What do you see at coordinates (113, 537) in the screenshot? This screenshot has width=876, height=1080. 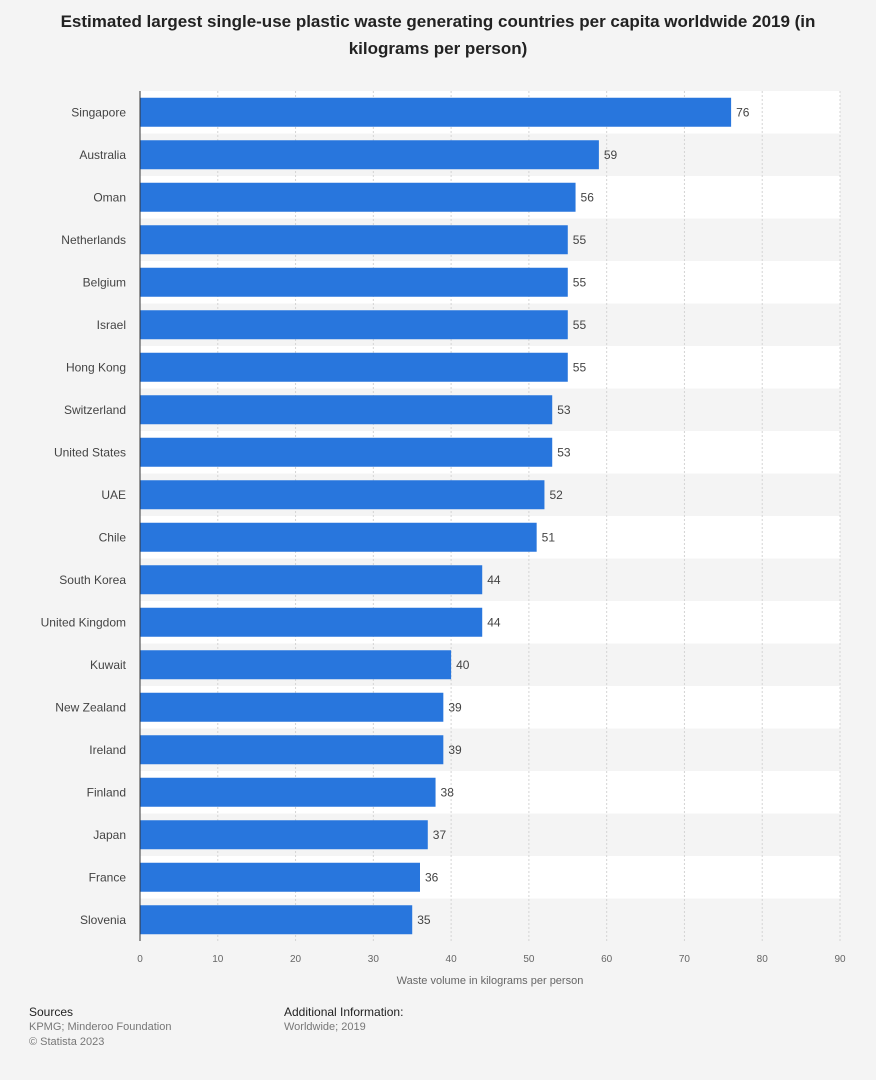 I see `category-label: Chile` at bounding box center [113, 537].